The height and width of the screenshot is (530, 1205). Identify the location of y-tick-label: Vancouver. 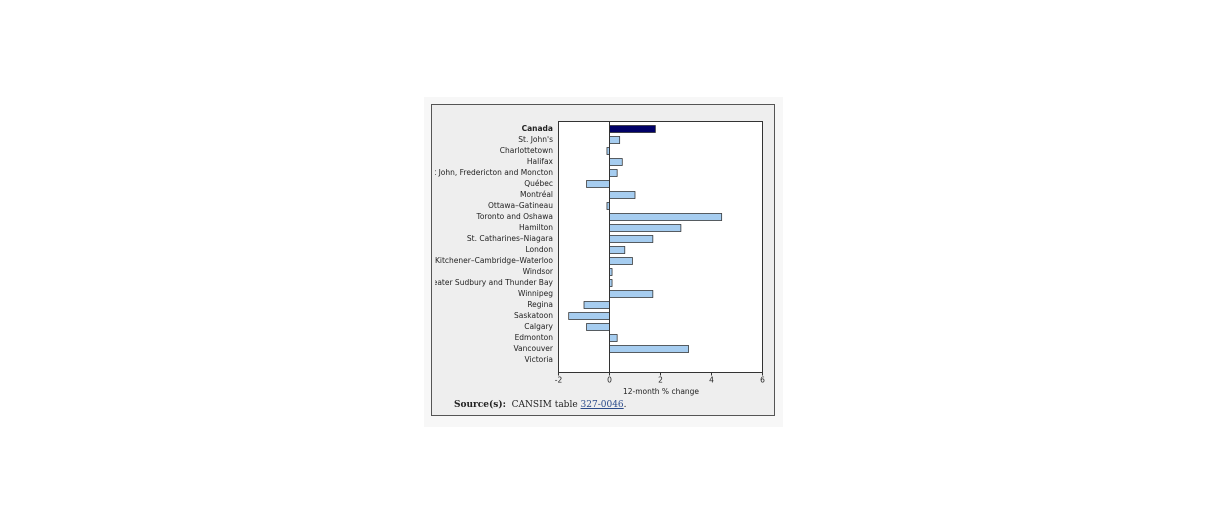
(534, 348).